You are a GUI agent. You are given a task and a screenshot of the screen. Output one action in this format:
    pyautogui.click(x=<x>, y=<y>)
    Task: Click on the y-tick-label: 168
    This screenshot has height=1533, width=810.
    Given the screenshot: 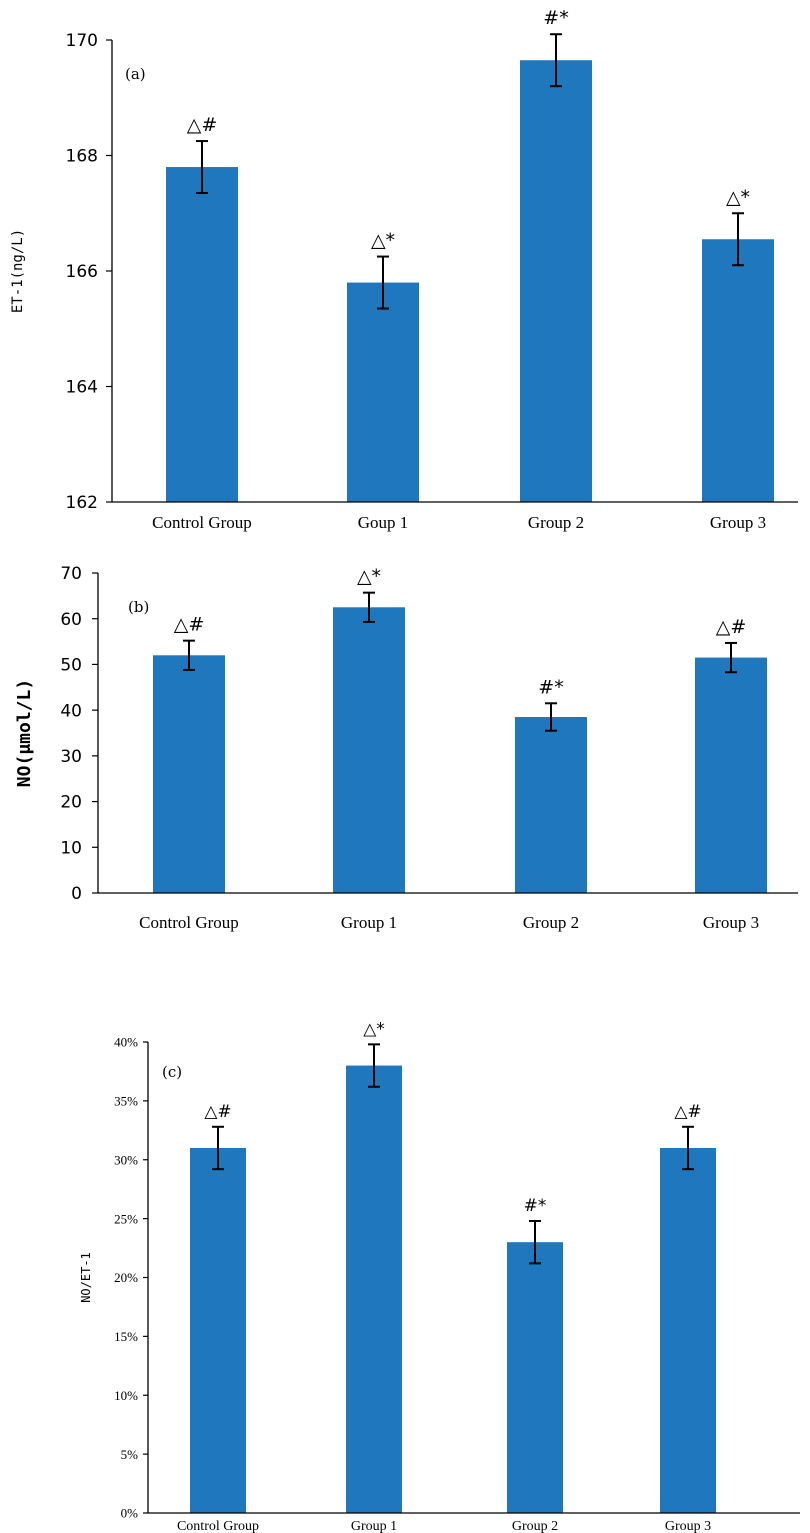 What is the action you would take?
    pyautogui.click(x=82, y=157)
    